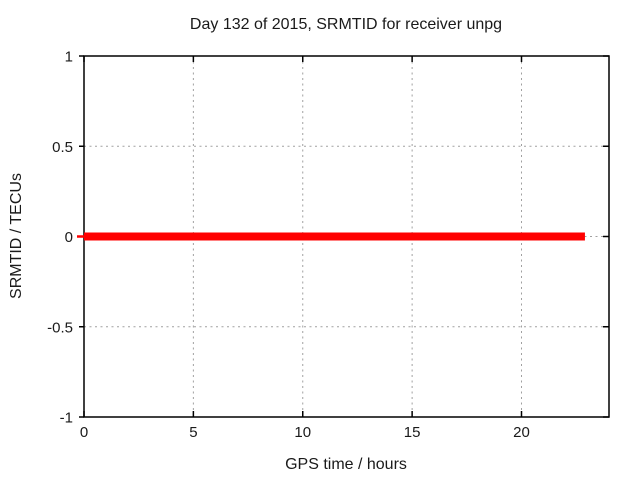  Describe the element at coordinates (66, 418) in the screenshot. I see `y-tick-label: -1` at that location.